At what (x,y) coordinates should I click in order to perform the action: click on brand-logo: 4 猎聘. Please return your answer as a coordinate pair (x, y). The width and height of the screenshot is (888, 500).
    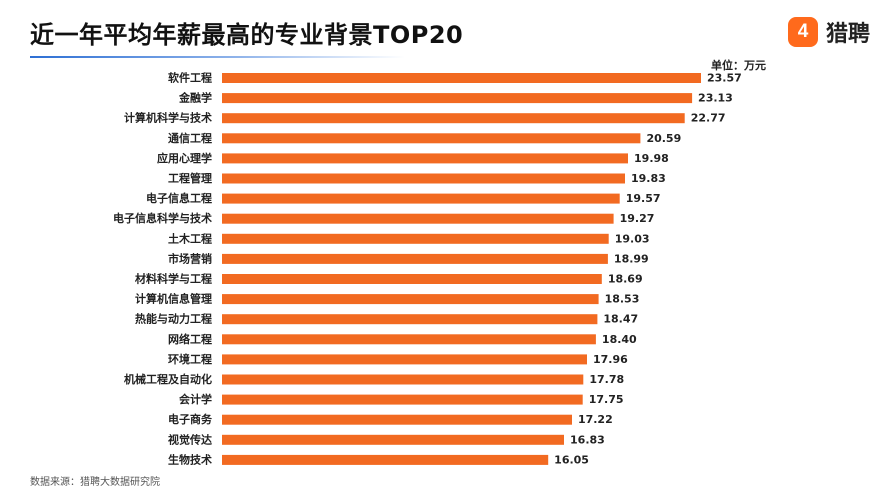
    Looking at the image, I should click on (828, 32).